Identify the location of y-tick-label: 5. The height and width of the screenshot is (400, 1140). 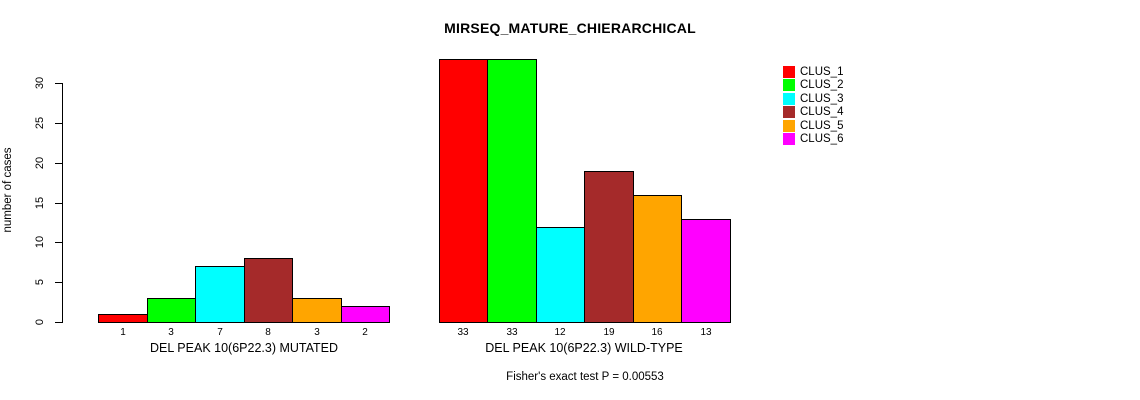
(40, 282).